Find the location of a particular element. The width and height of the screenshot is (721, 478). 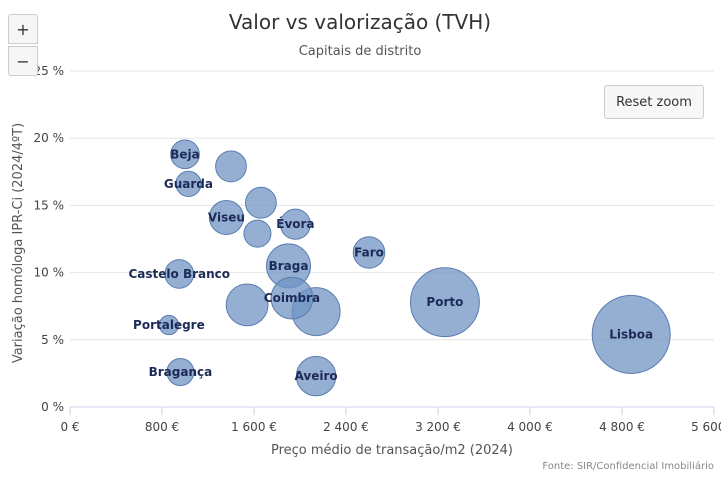

bubble-label: Lisboa is located at coordinates (631, 334).